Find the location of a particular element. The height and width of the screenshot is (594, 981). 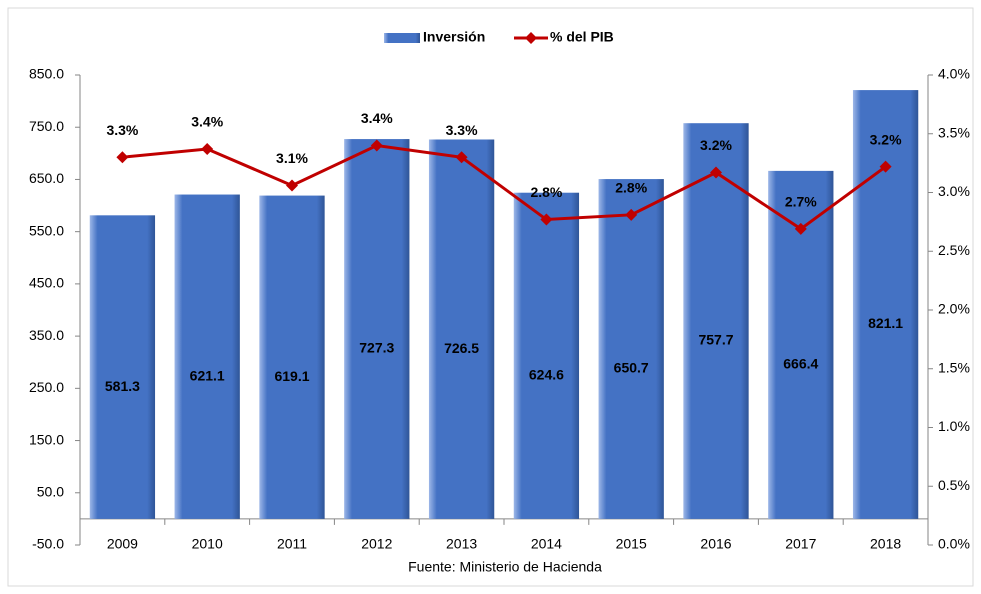

bar-value-label: 624.6 is located at coordinates (546, 375).